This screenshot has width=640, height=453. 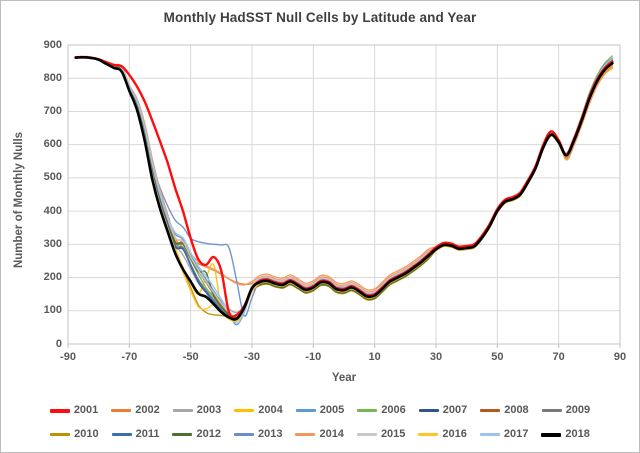 I want to click on legend-label: 2009, so click(x=578, y=410).